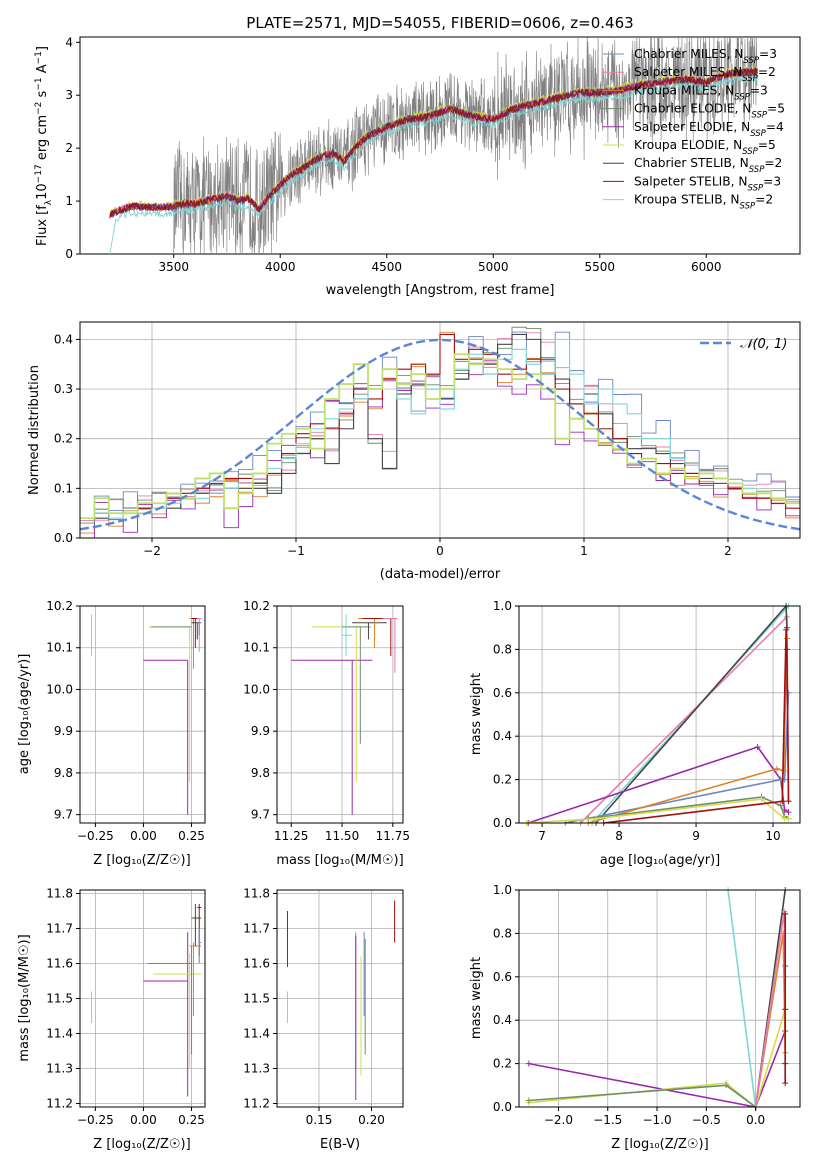 This screenshot has height=1174, width=819. Describe the element at coordinates (143, 1120) in the screenshot. I see `z-mass-x-tick-label: 0.00` at that location.